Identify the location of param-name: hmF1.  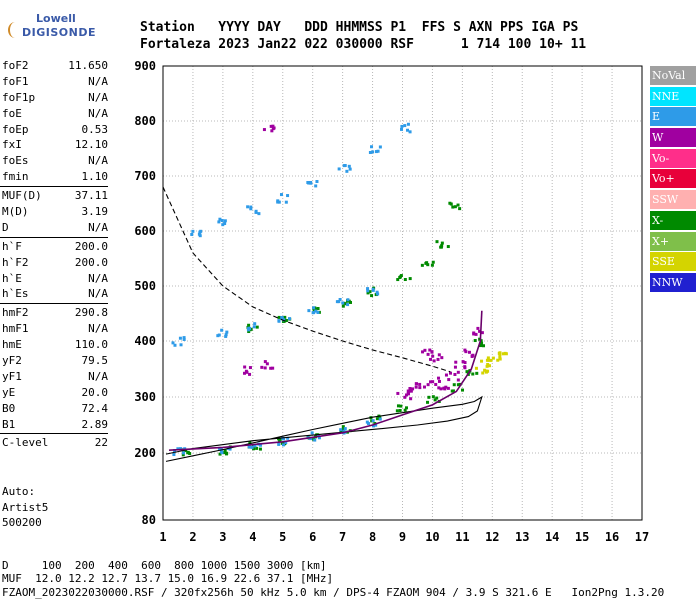
(15, 329).